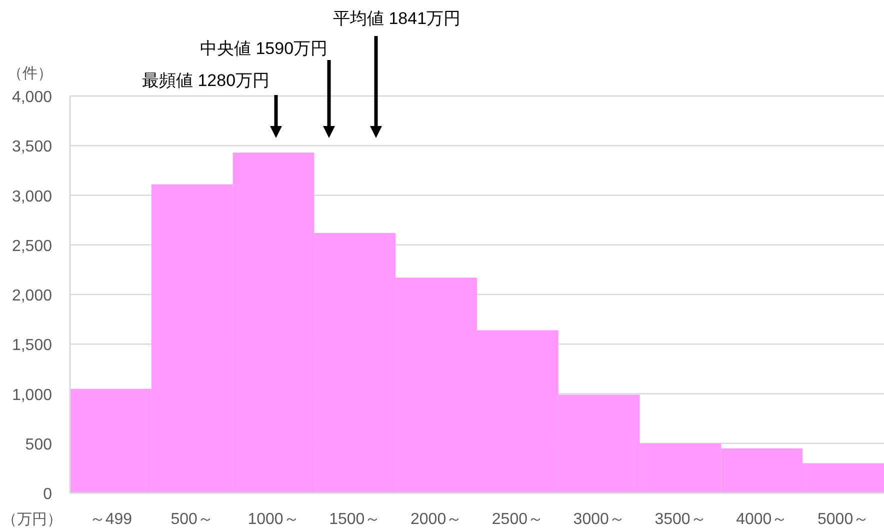 The width and height of the screenshot is (884, 530). I want to click on x-tick-label: 1500～, so click(355, 519).